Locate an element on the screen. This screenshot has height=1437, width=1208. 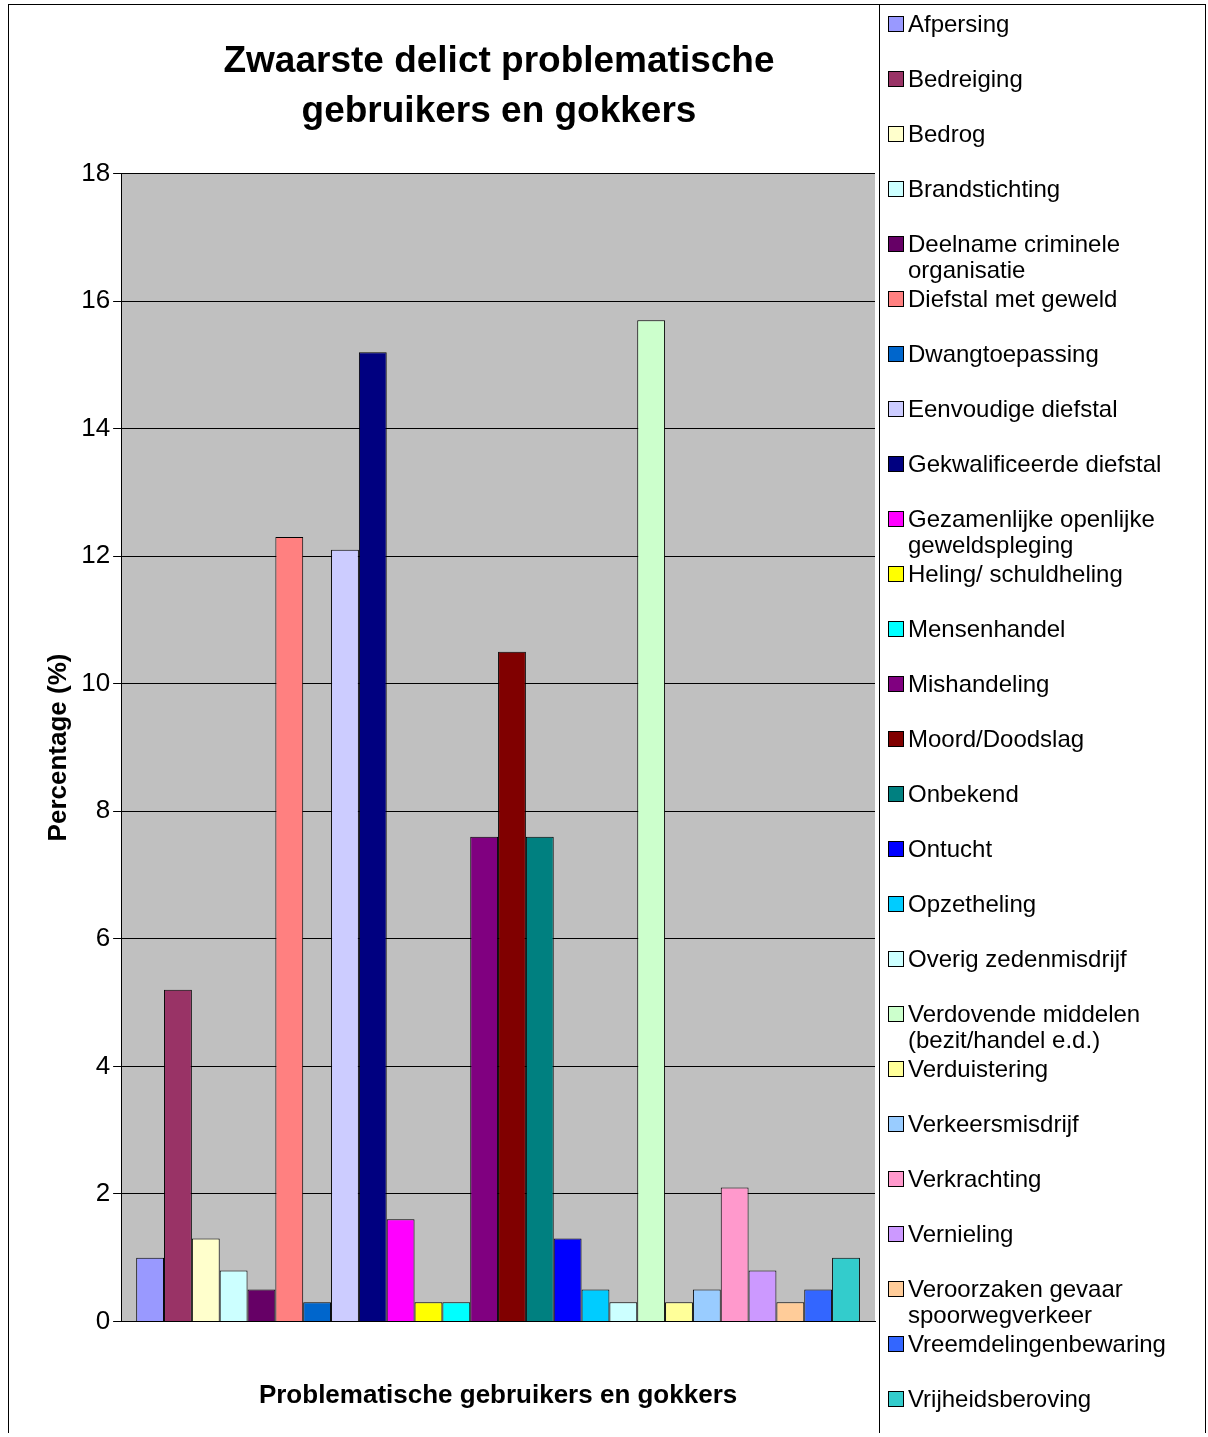
legend-label: Deelname criminele organisatie is located at coordinates (1015, 256).